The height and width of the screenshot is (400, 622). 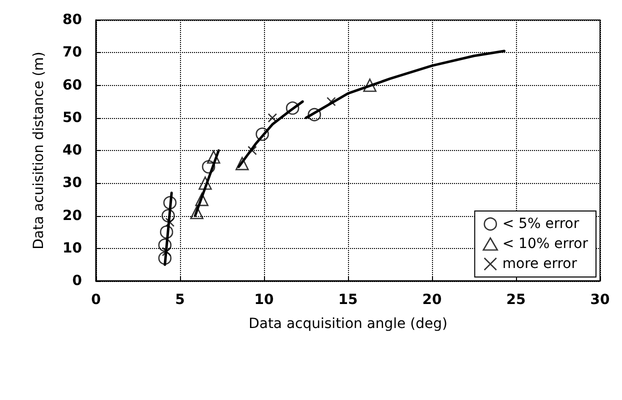 I want to click on y-tick-label: 80, so click(x=72, y=20).